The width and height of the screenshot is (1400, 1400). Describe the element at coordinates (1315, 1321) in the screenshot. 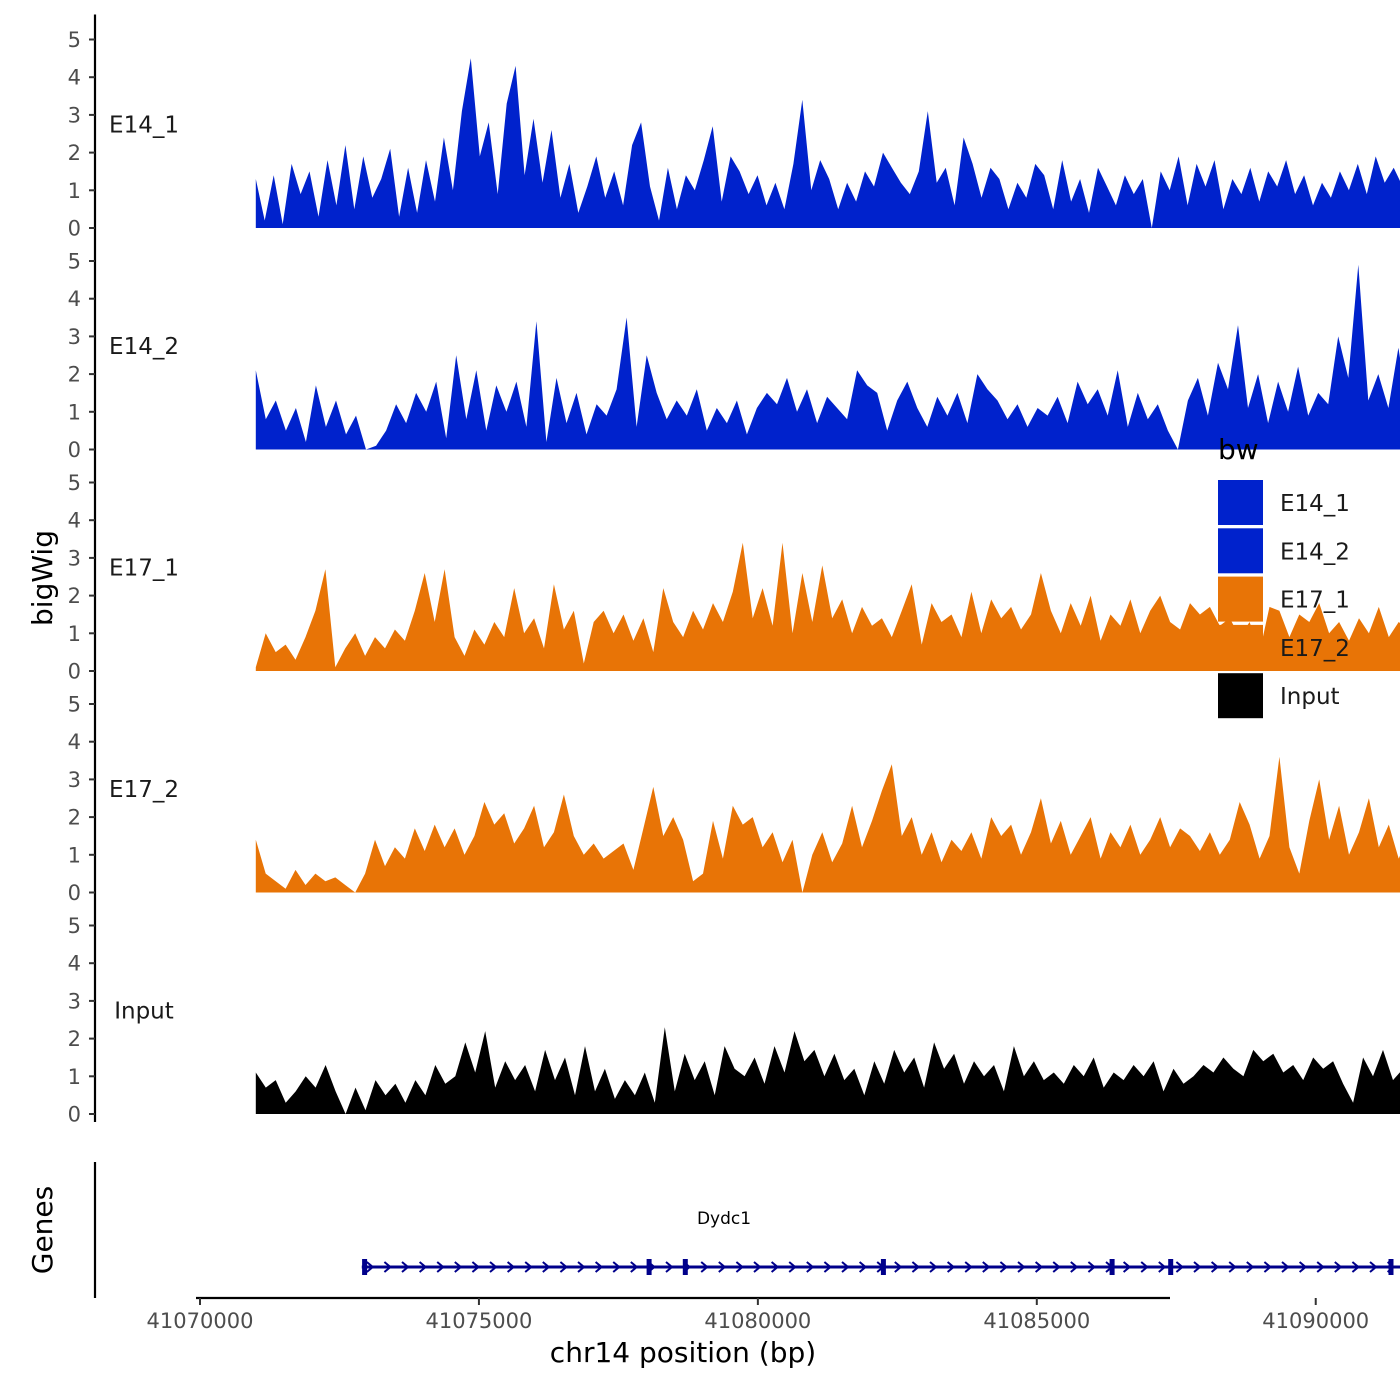

I see `x-tick-label: 41090000` at that location.